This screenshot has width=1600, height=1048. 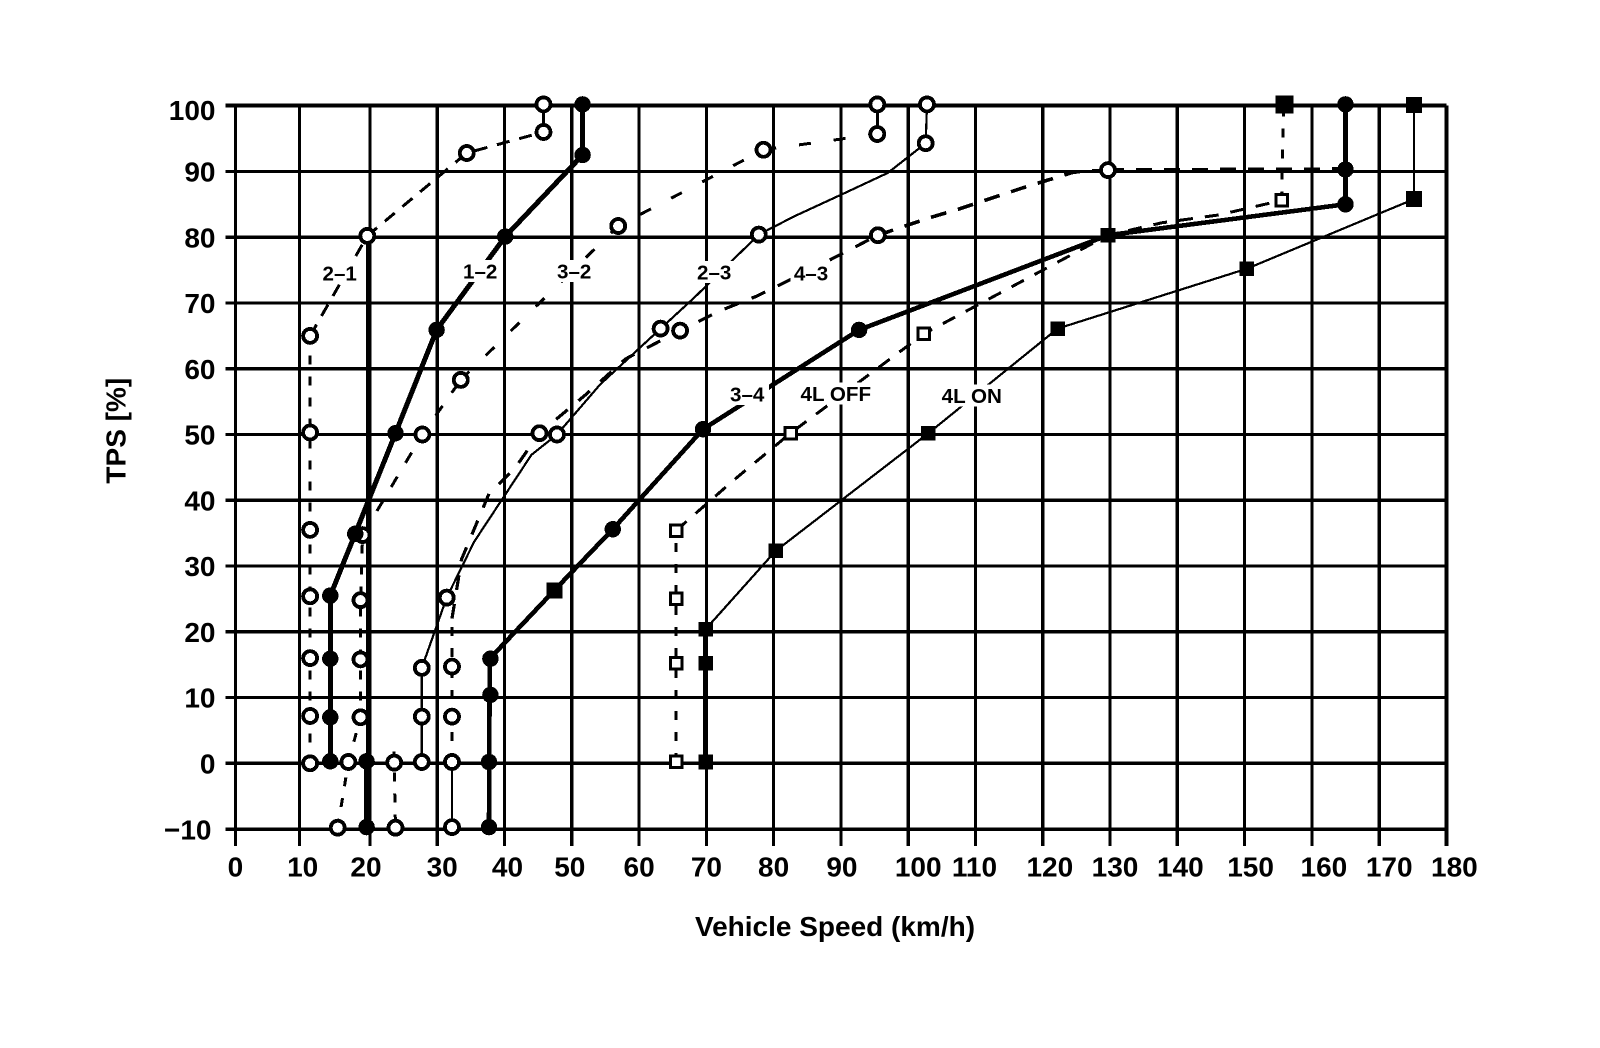 What do you see at coordinates (1115, 866) in the screenshot?
I see `svg-text: 130` at bounding box center [1115, 866].